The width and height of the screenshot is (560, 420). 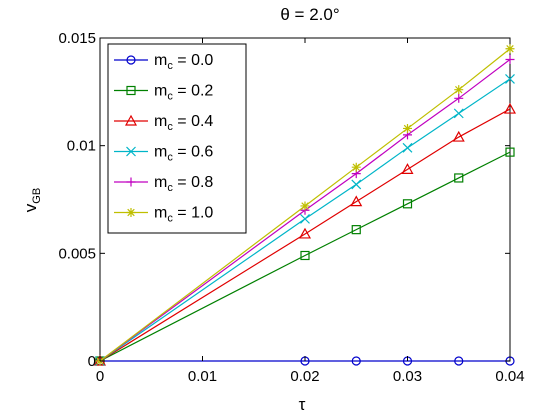 I want to click on legend-box, so click(x=177, y=138).